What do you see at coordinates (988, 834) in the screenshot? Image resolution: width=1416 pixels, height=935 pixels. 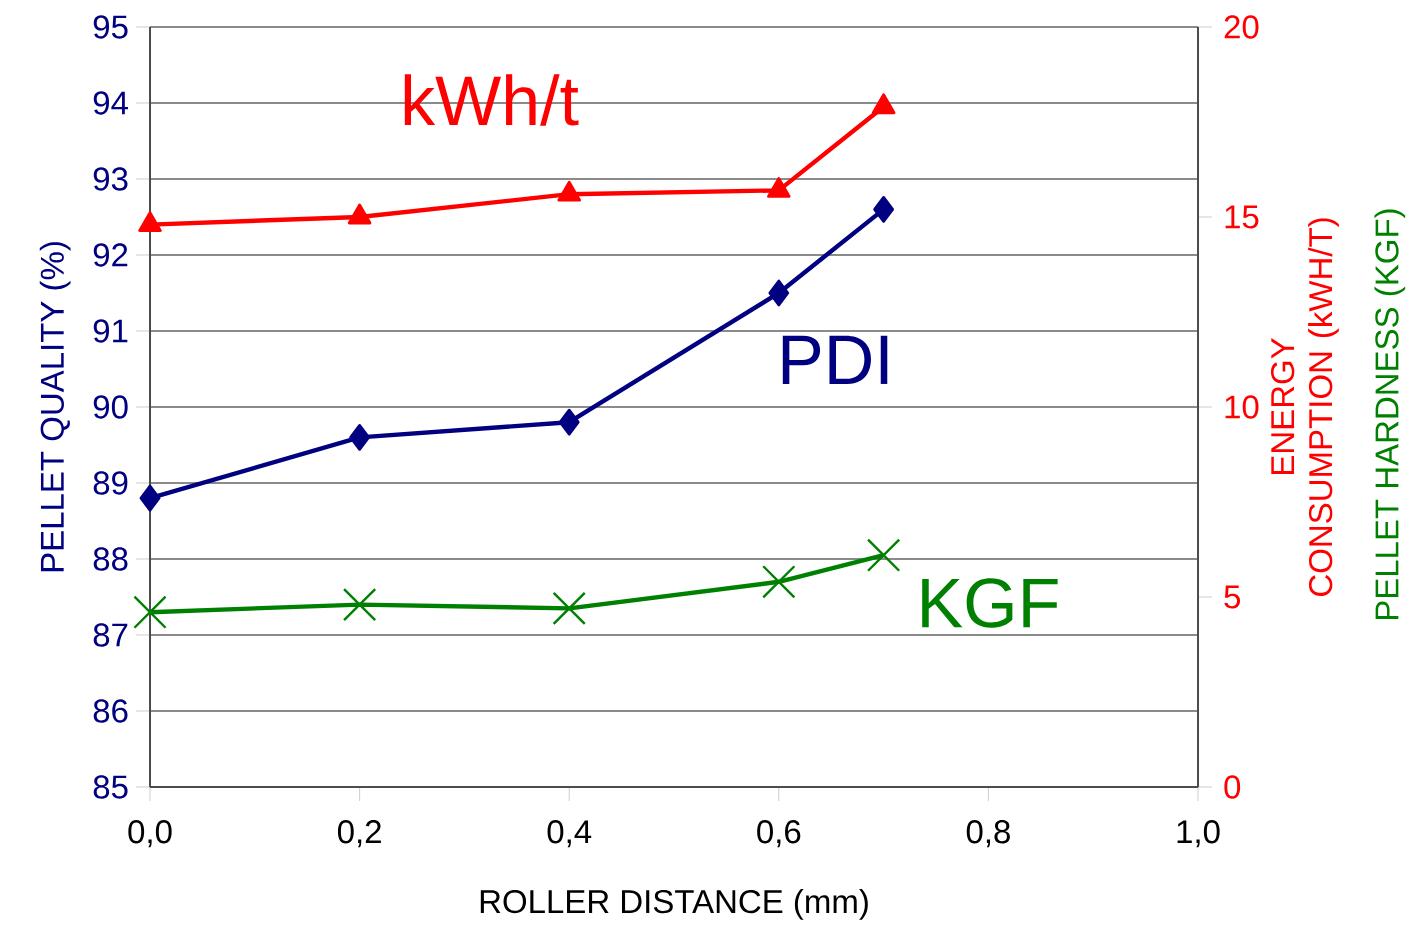 I see `x-tick-label: 0,8` at bounding box center [988, 834].